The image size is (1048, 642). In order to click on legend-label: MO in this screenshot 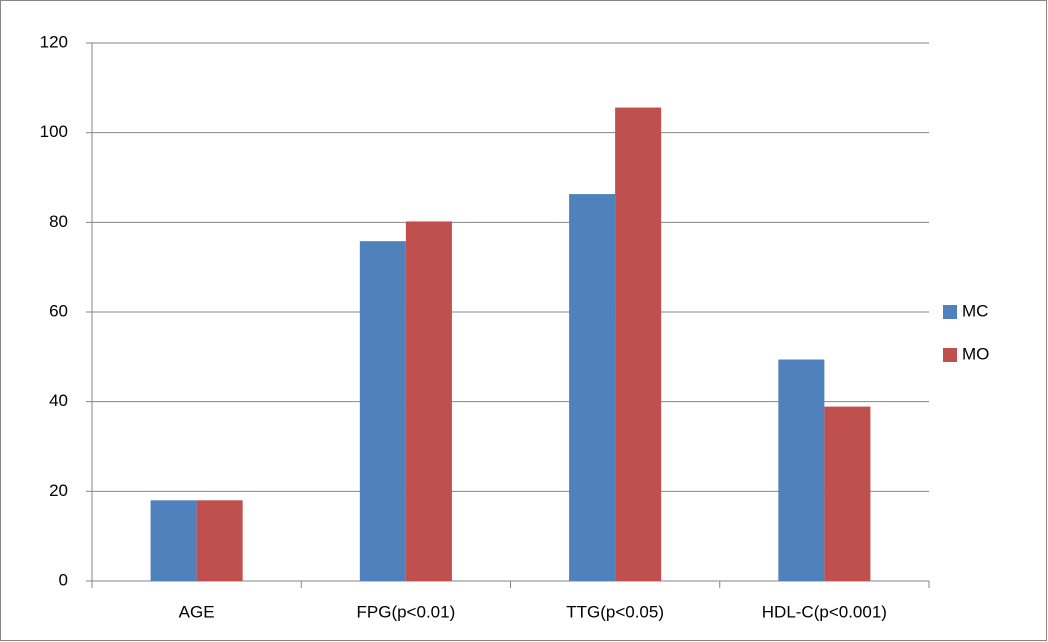, I will do `click(975, 353)`.